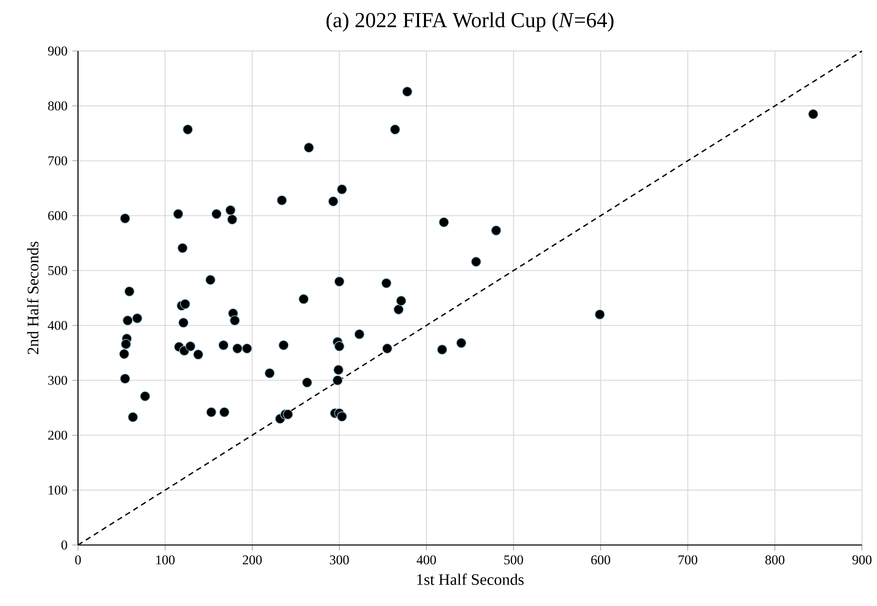  What do you see at coordinates (470, 22) in the screenshot?
I see `chart-title: (a) 2022 FIFA World Cup (N=64)` at bounding box center [470, 22].